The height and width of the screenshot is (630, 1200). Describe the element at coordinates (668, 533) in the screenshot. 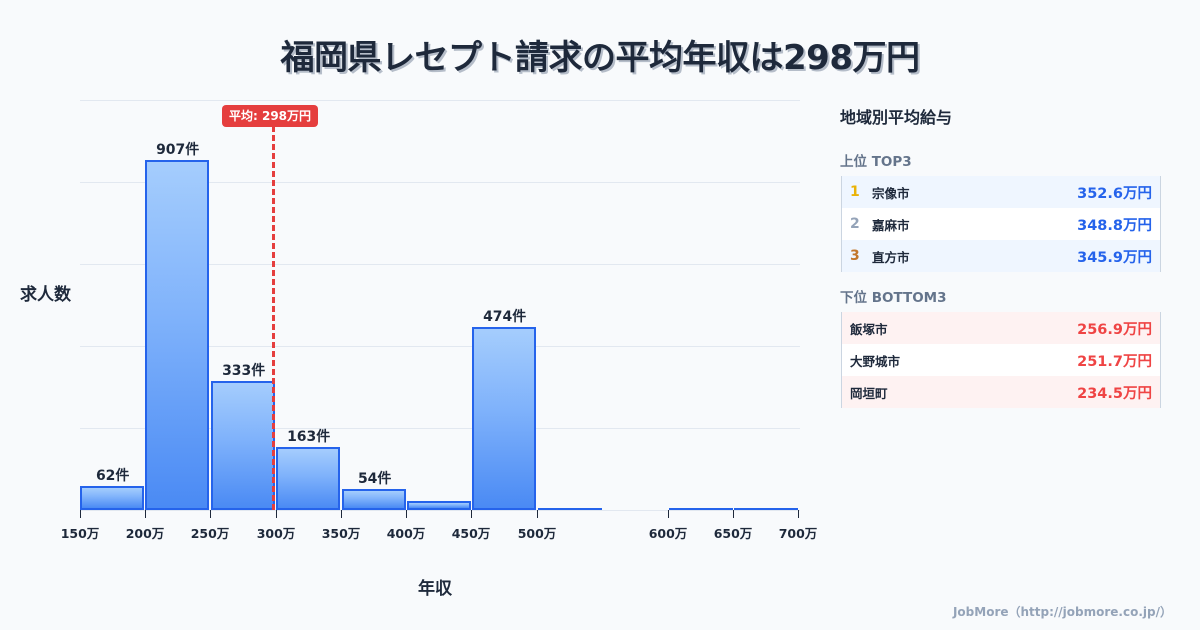

I see `x-tick-label: 600万` at that location.